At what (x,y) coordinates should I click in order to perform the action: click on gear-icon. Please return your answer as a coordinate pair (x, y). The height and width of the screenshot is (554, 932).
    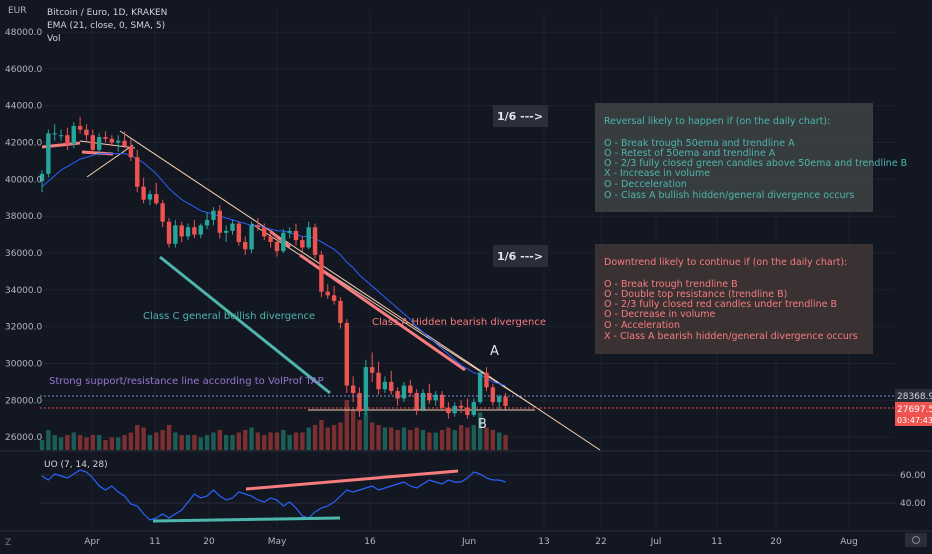
    Looking at the image, I should click on (916, 540).